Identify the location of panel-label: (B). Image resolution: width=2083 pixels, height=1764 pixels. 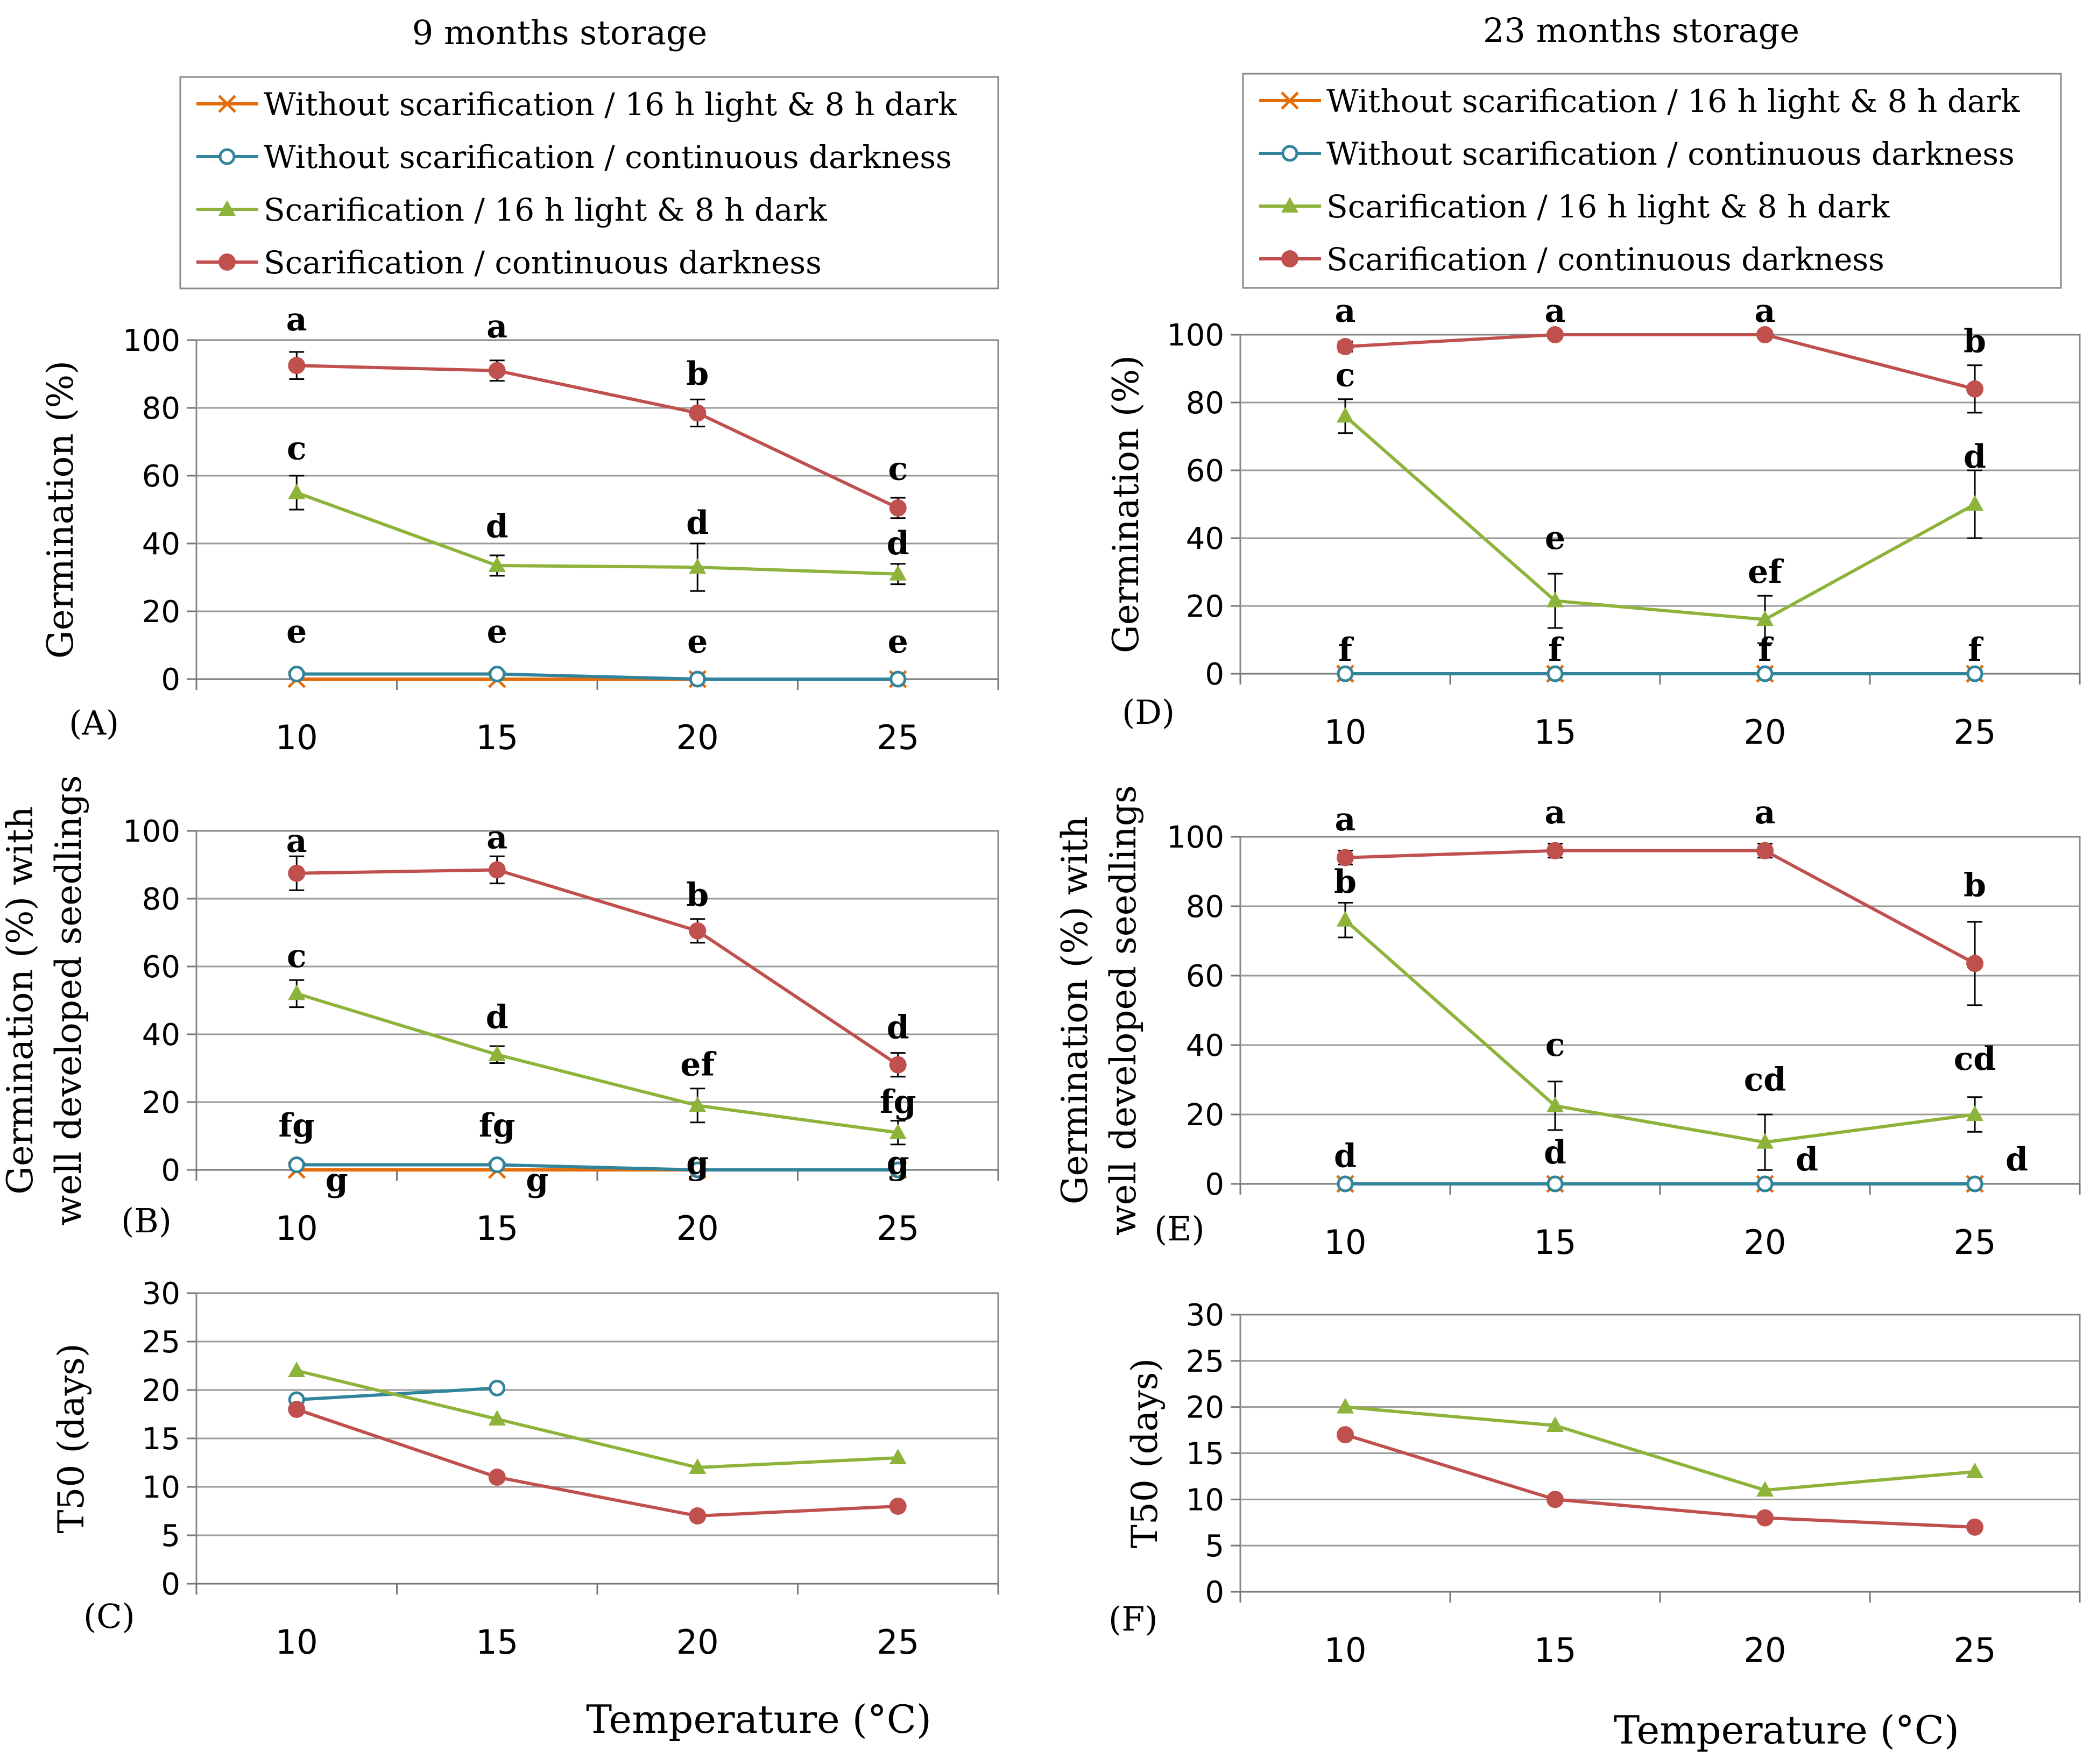
(146, 1220).